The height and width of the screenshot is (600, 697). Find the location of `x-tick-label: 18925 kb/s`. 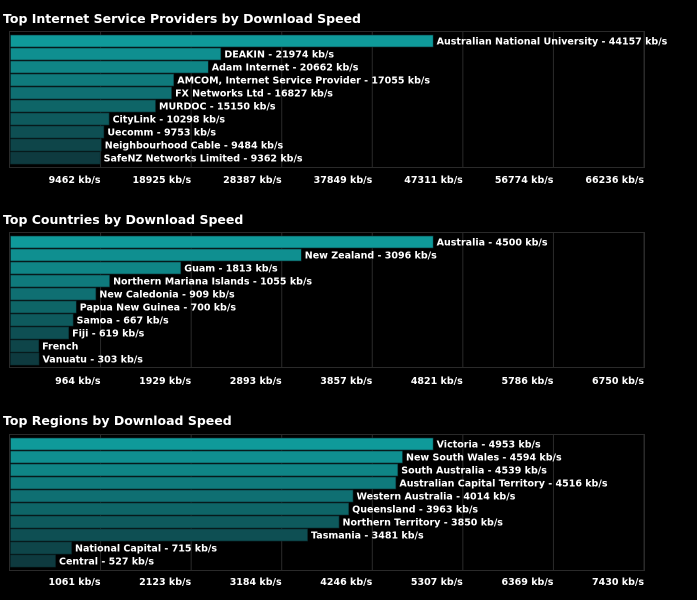

x-tick-label: 18925 kb/s is located at coordinates (162, 180).